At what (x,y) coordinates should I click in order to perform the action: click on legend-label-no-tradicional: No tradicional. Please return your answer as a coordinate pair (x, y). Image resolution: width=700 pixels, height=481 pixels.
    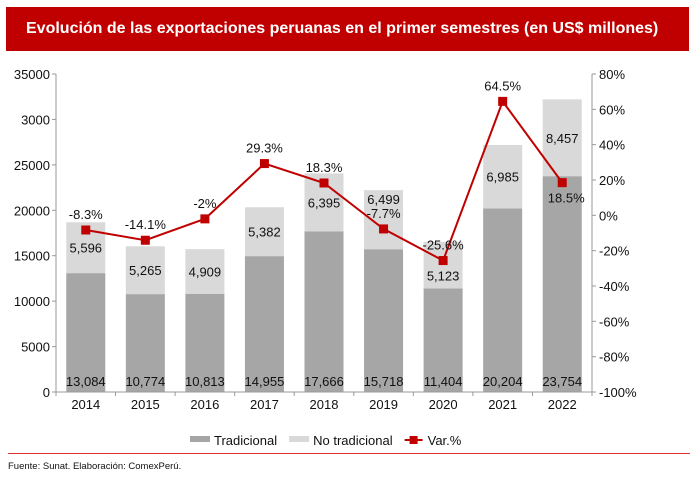
    Looking at the image, I should click on (353, 440).